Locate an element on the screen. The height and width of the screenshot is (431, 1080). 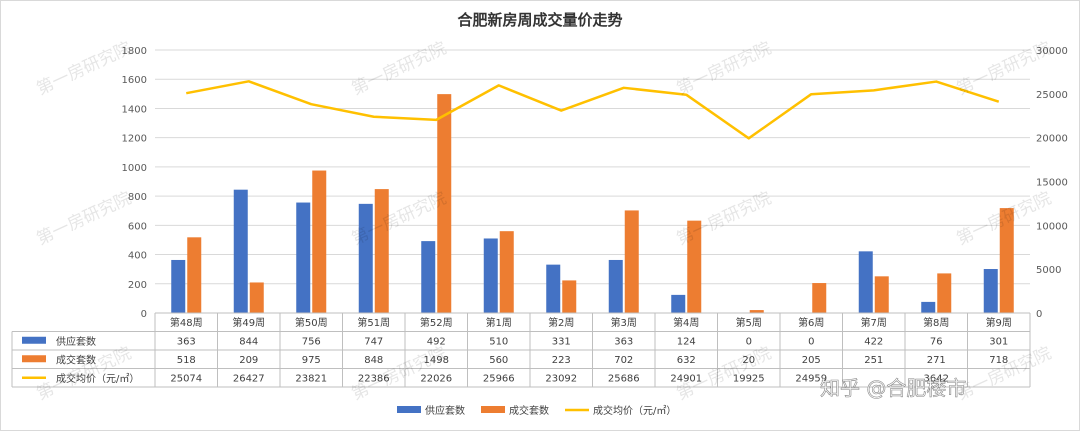
category-label: 第4周 is located at coordinates (686, 322).